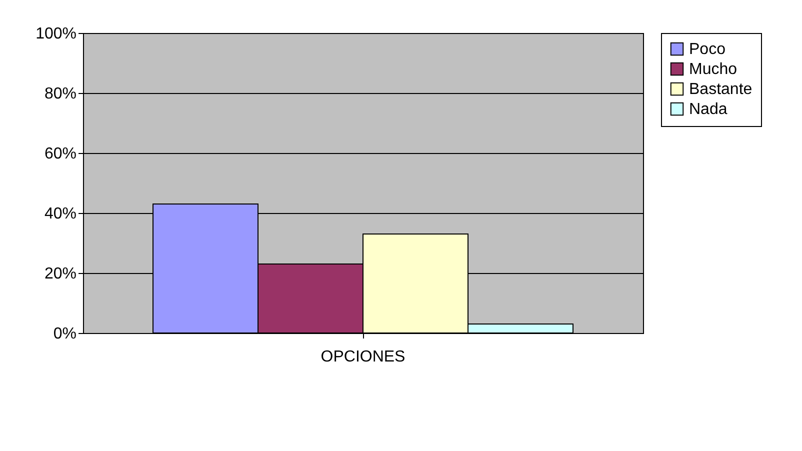 The width and height of the screenshot is (802, 451). I want to click on legend-label: Bastante, so click(720, 89).